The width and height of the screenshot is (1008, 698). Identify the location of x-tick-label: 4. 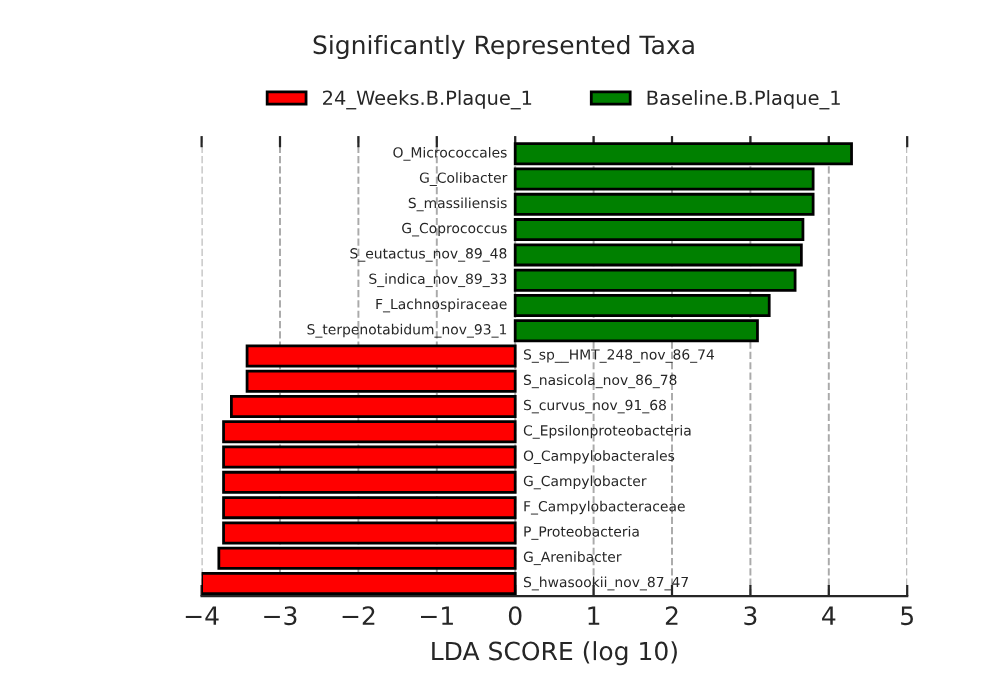
(829, 615).